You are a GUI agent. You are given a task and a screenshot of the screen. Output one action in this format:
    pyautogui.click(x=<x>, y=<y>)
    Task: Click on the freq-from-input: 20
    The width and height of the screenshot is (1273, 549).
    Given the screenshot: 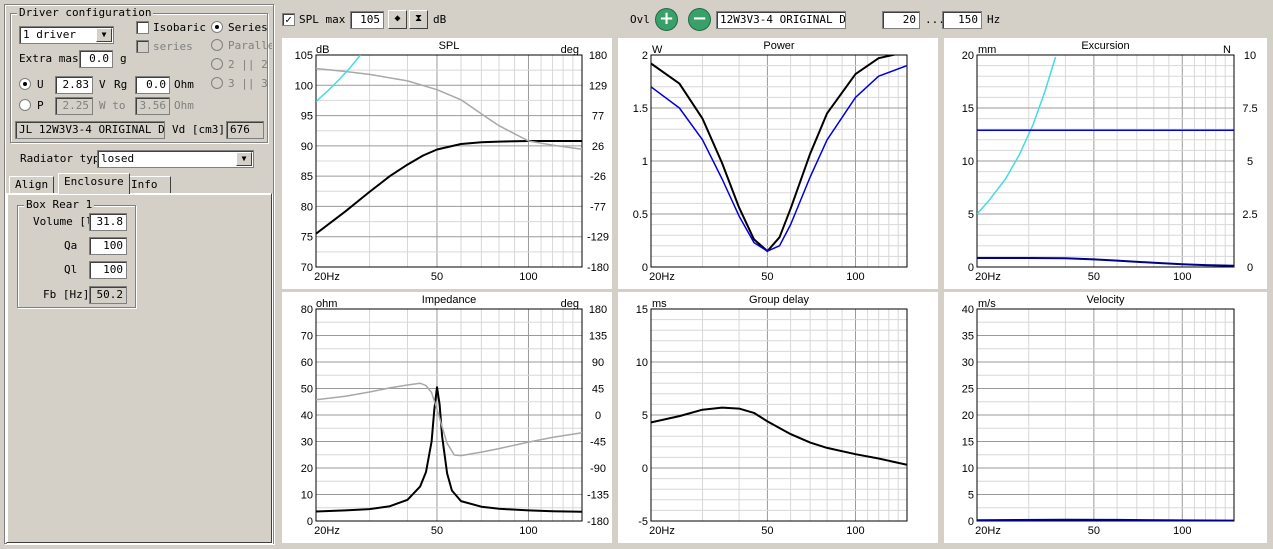 What is the action you would take?
    pyautogui.click(x=901, y=20)
    